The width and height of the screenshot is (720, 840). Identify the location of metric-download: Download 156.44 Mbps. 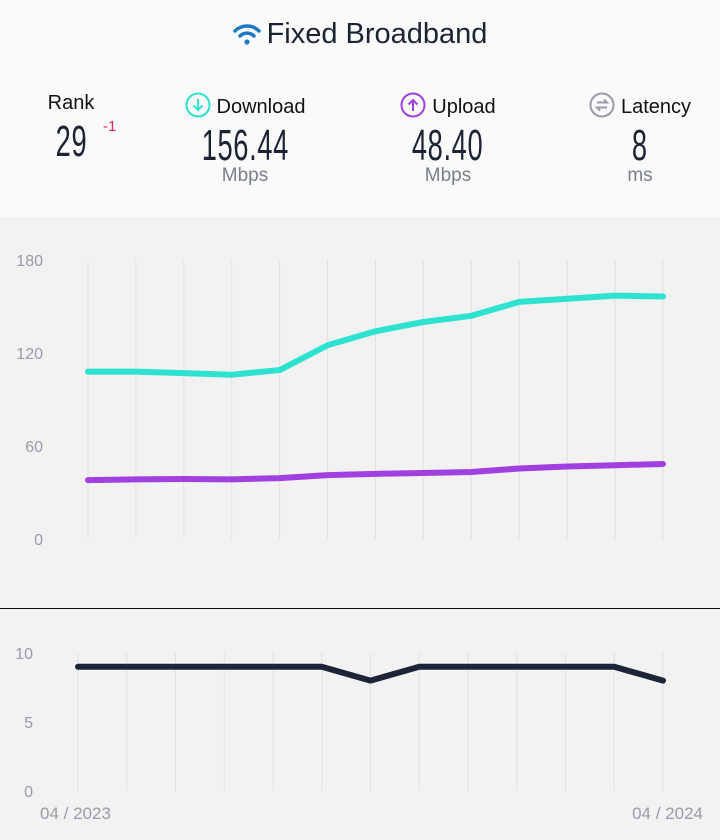
(245, 139).